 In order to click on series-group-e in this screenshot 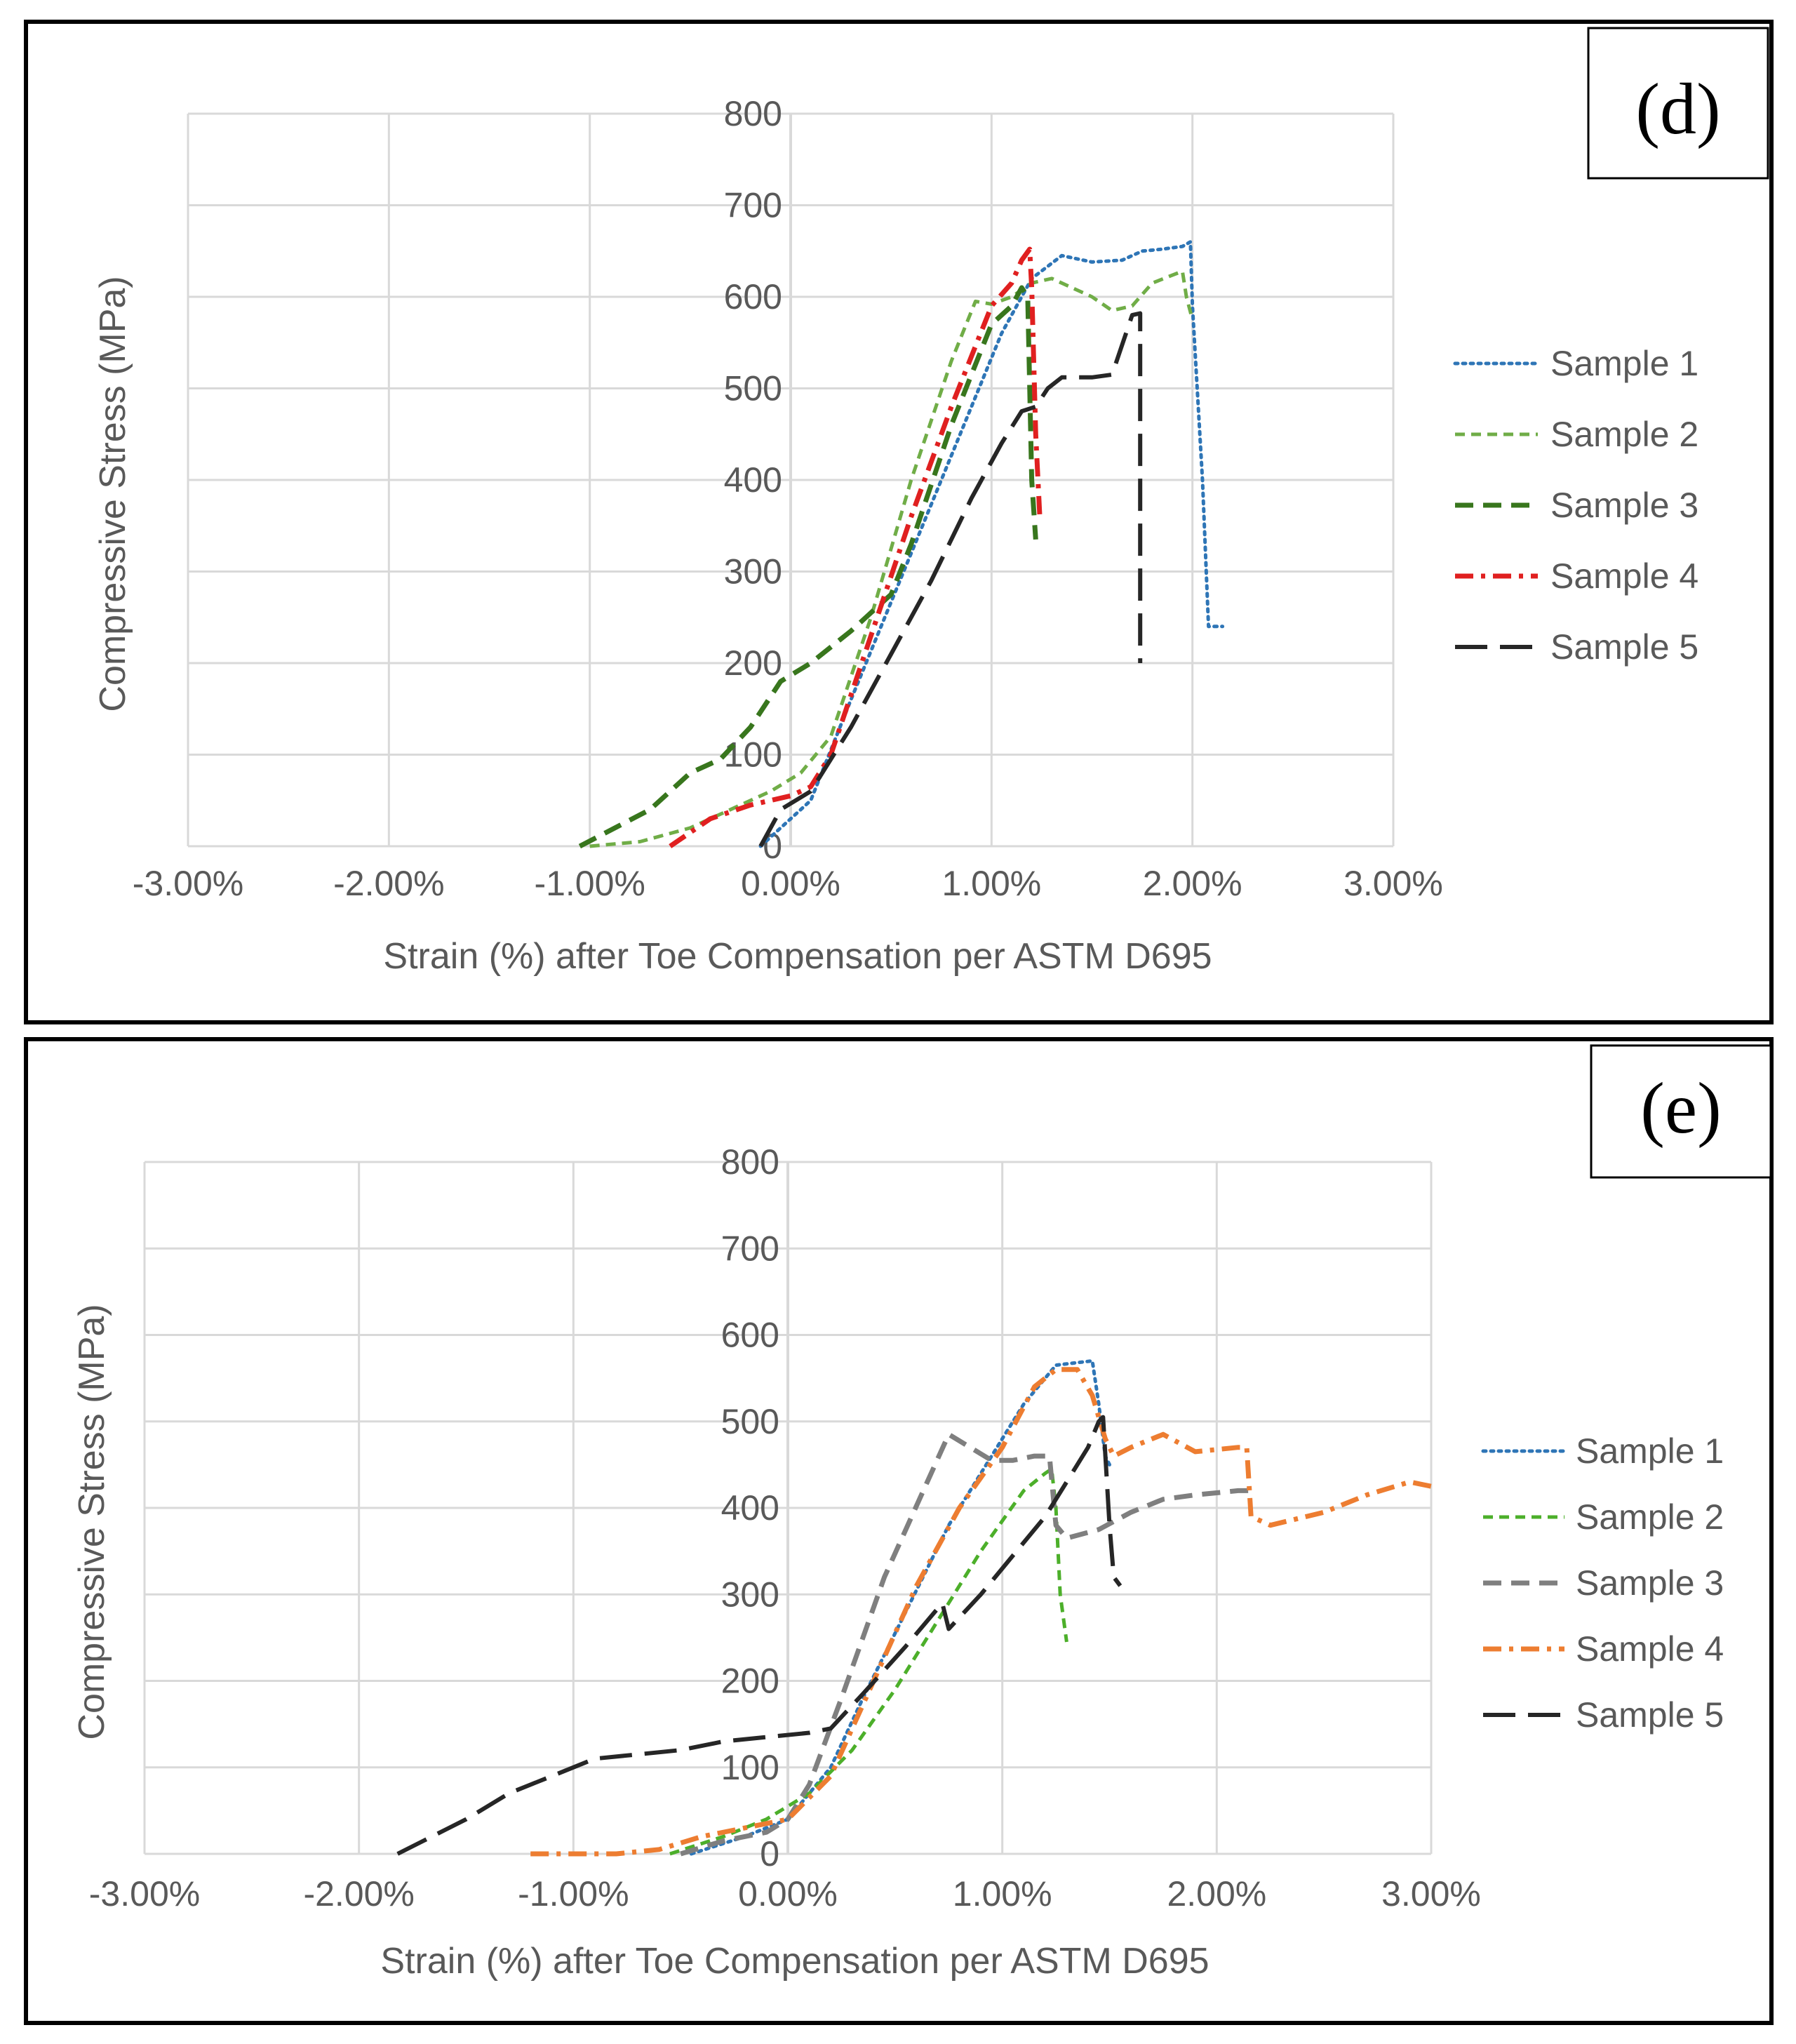, I will do `click(914, 1608)`.